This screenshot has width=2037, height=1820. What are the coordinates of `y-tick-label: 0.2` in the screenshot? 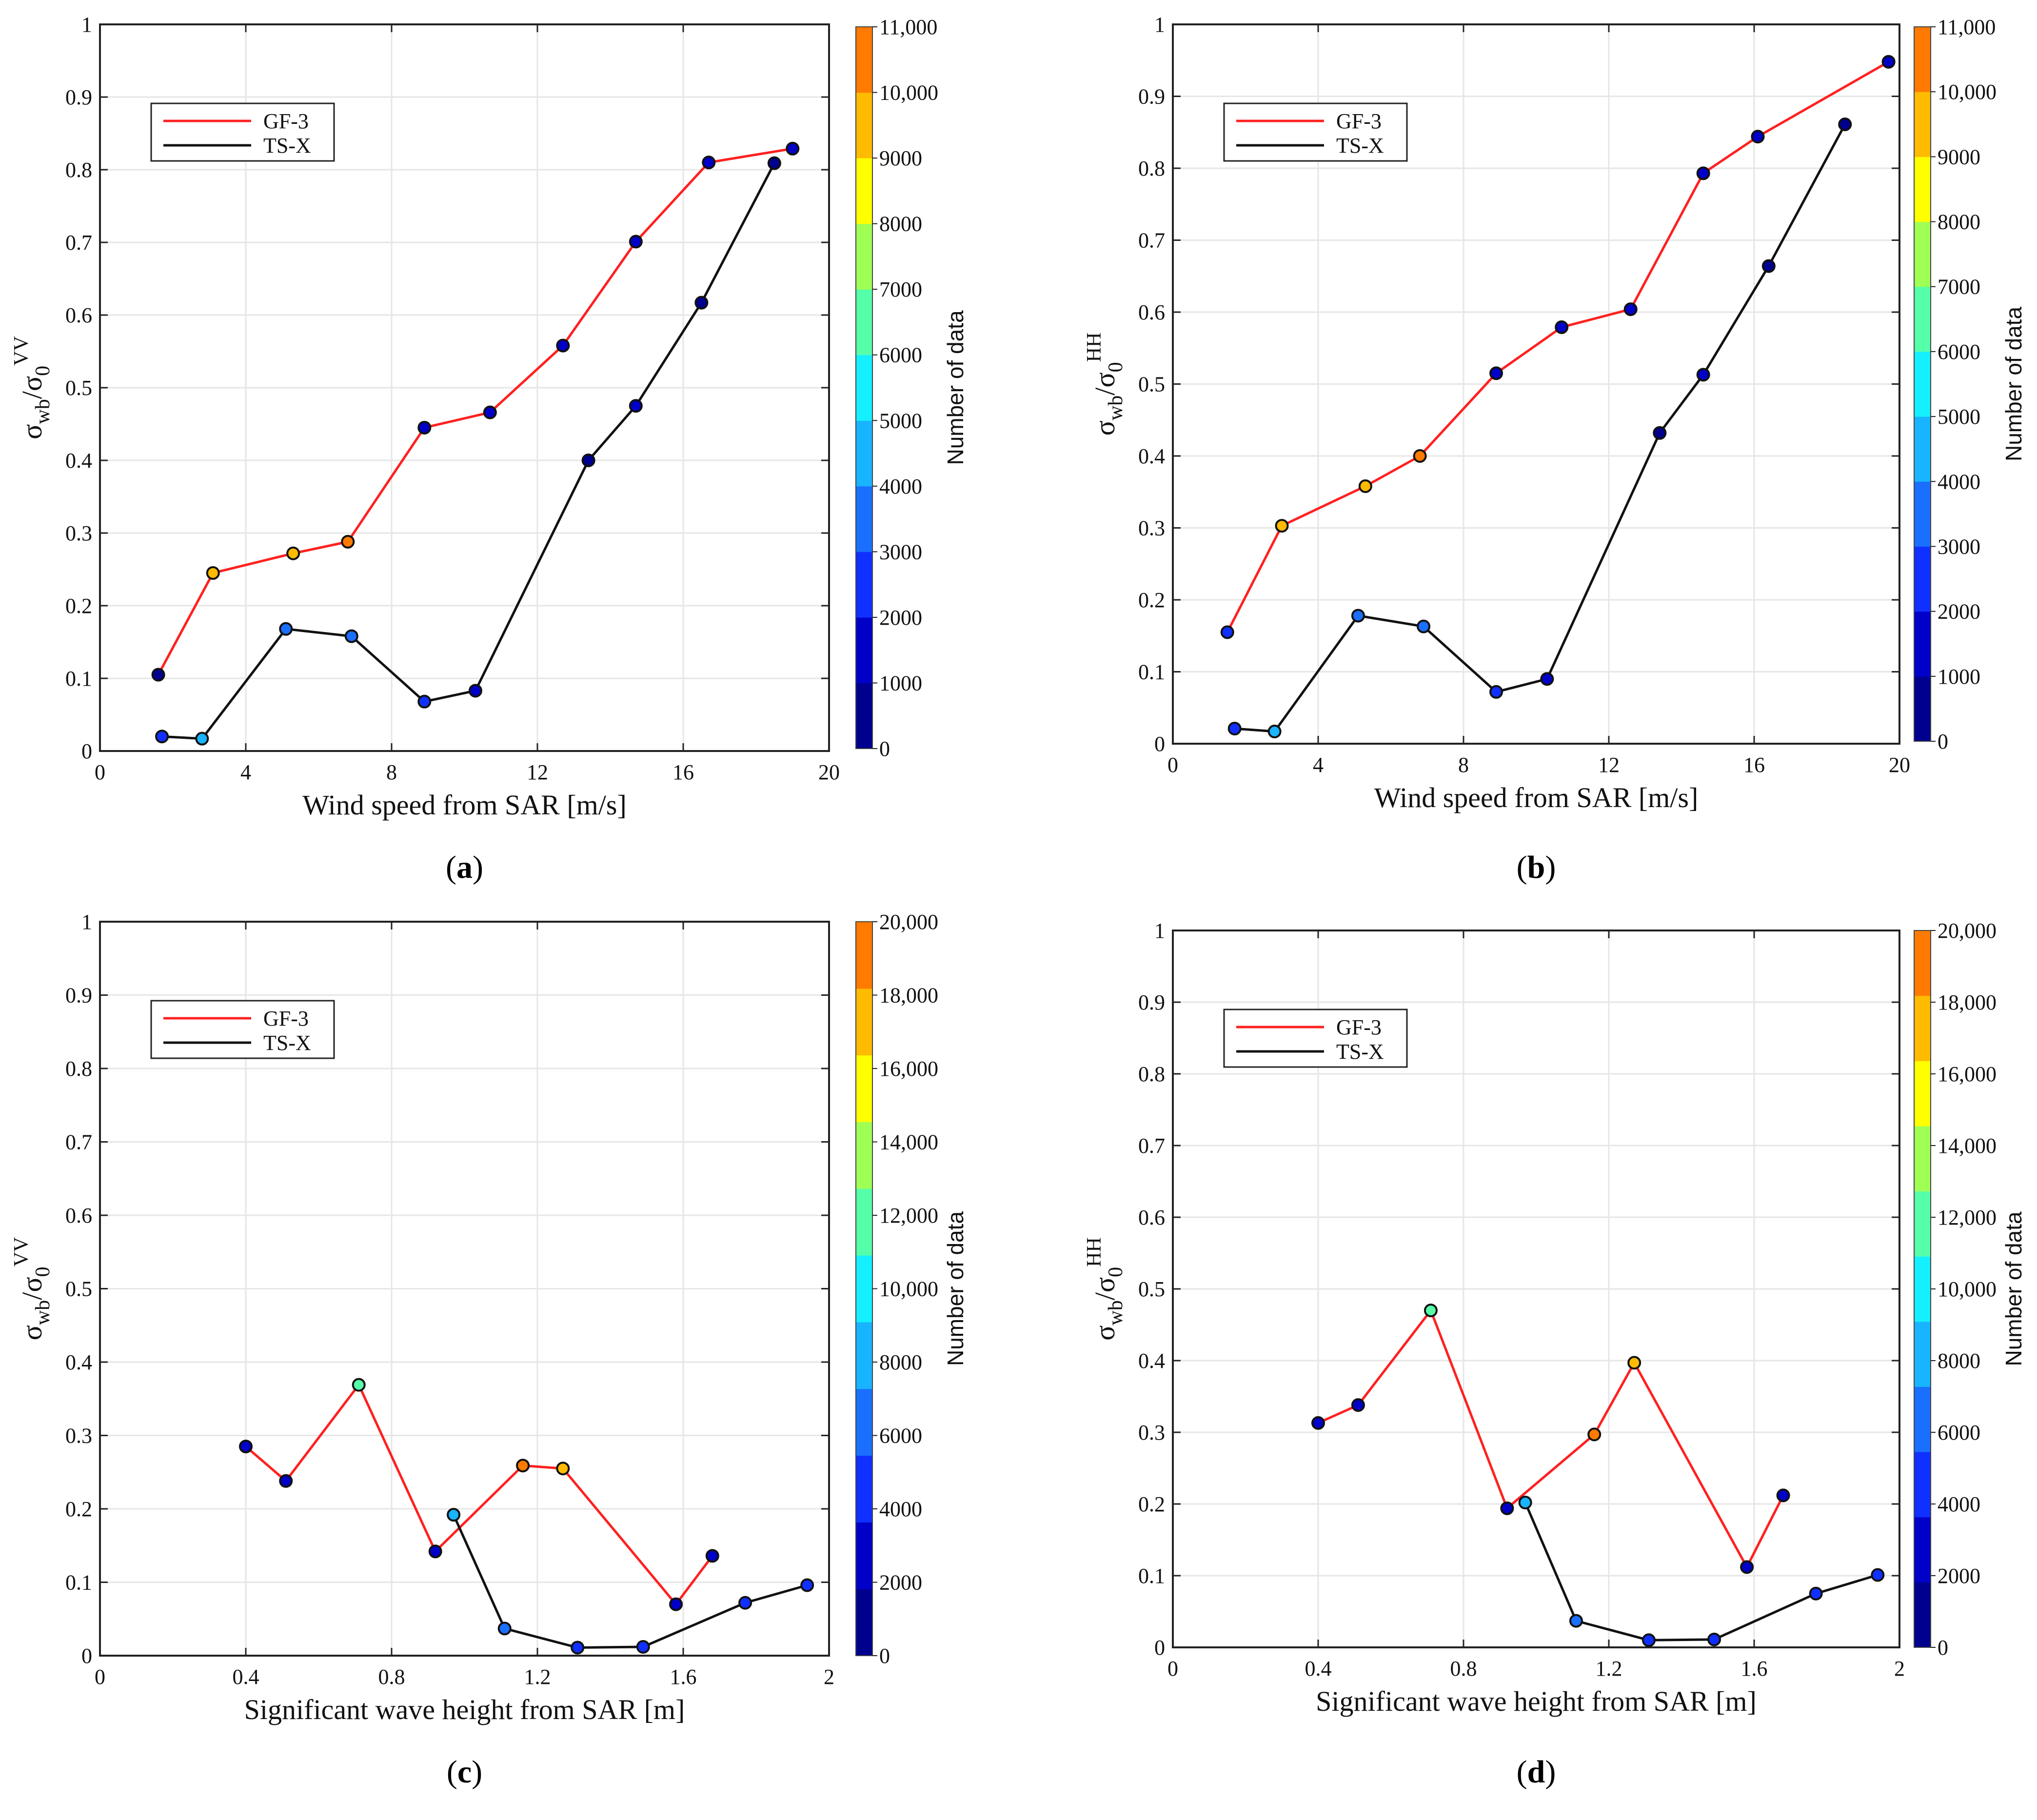 It's located at (78, 1509).